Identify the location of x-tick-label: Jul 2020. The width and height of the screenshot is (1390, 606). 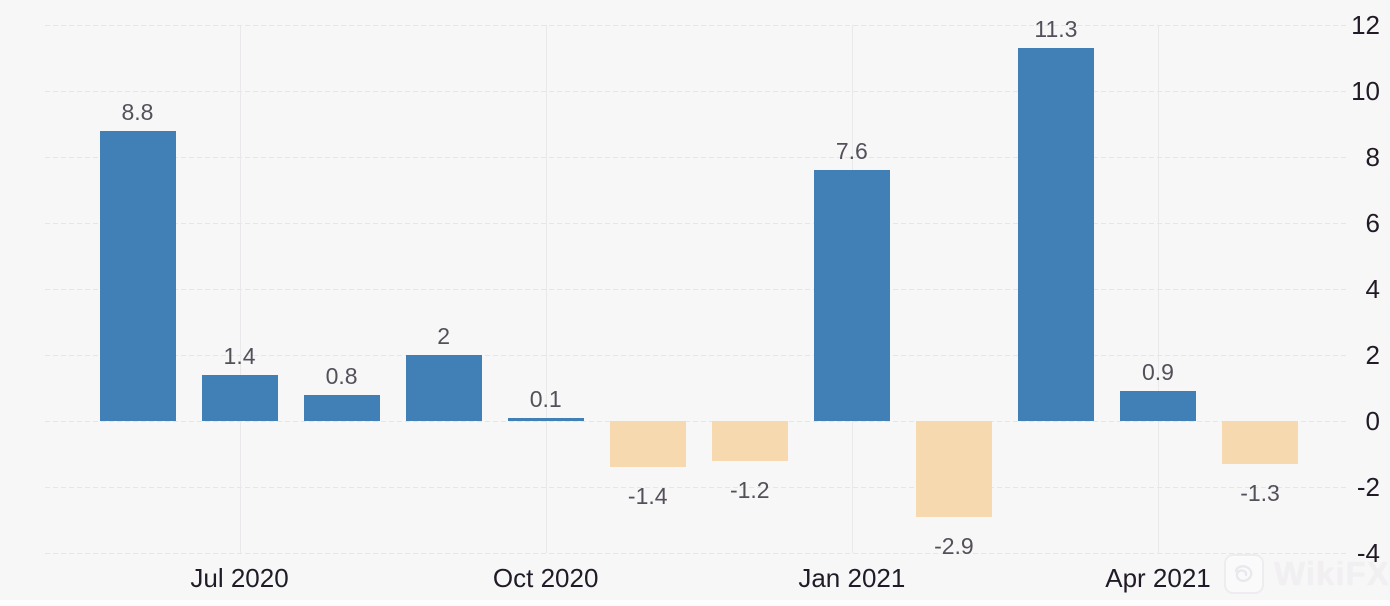
(239, 578).